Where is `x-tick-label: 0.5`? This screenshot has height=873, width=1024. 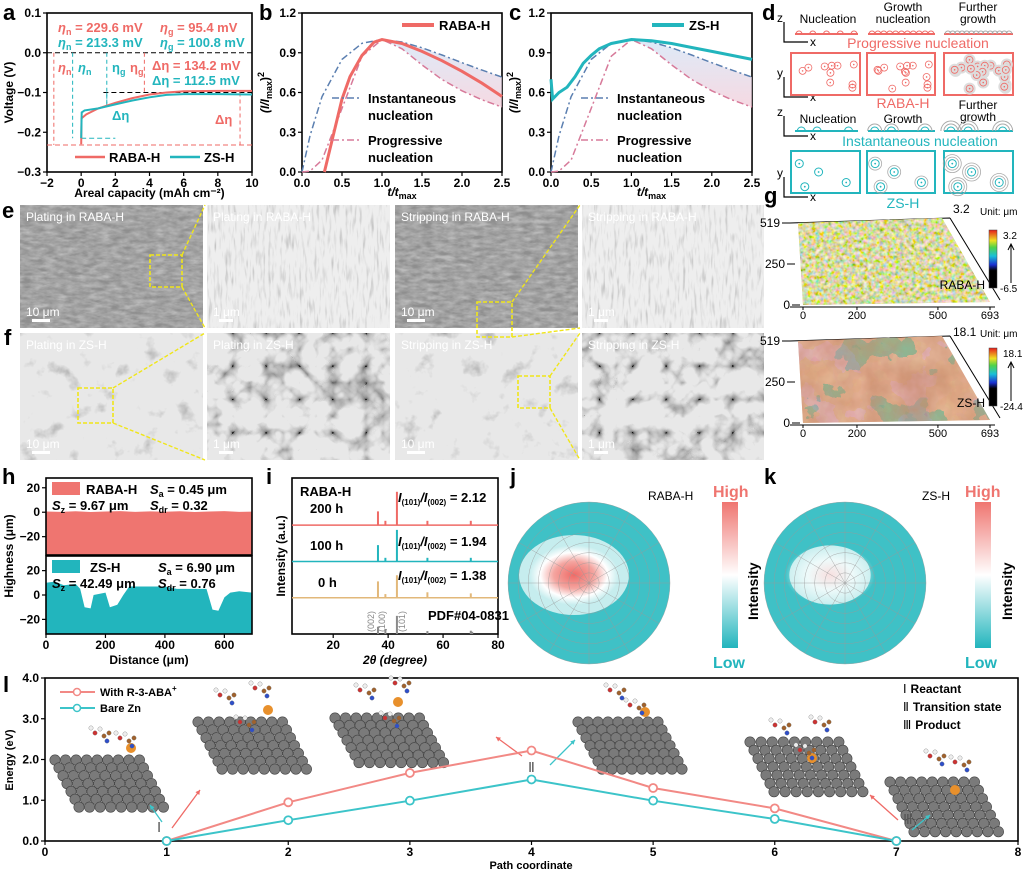
x-tick-label: 0.5 is located at coordinates (591, 183).